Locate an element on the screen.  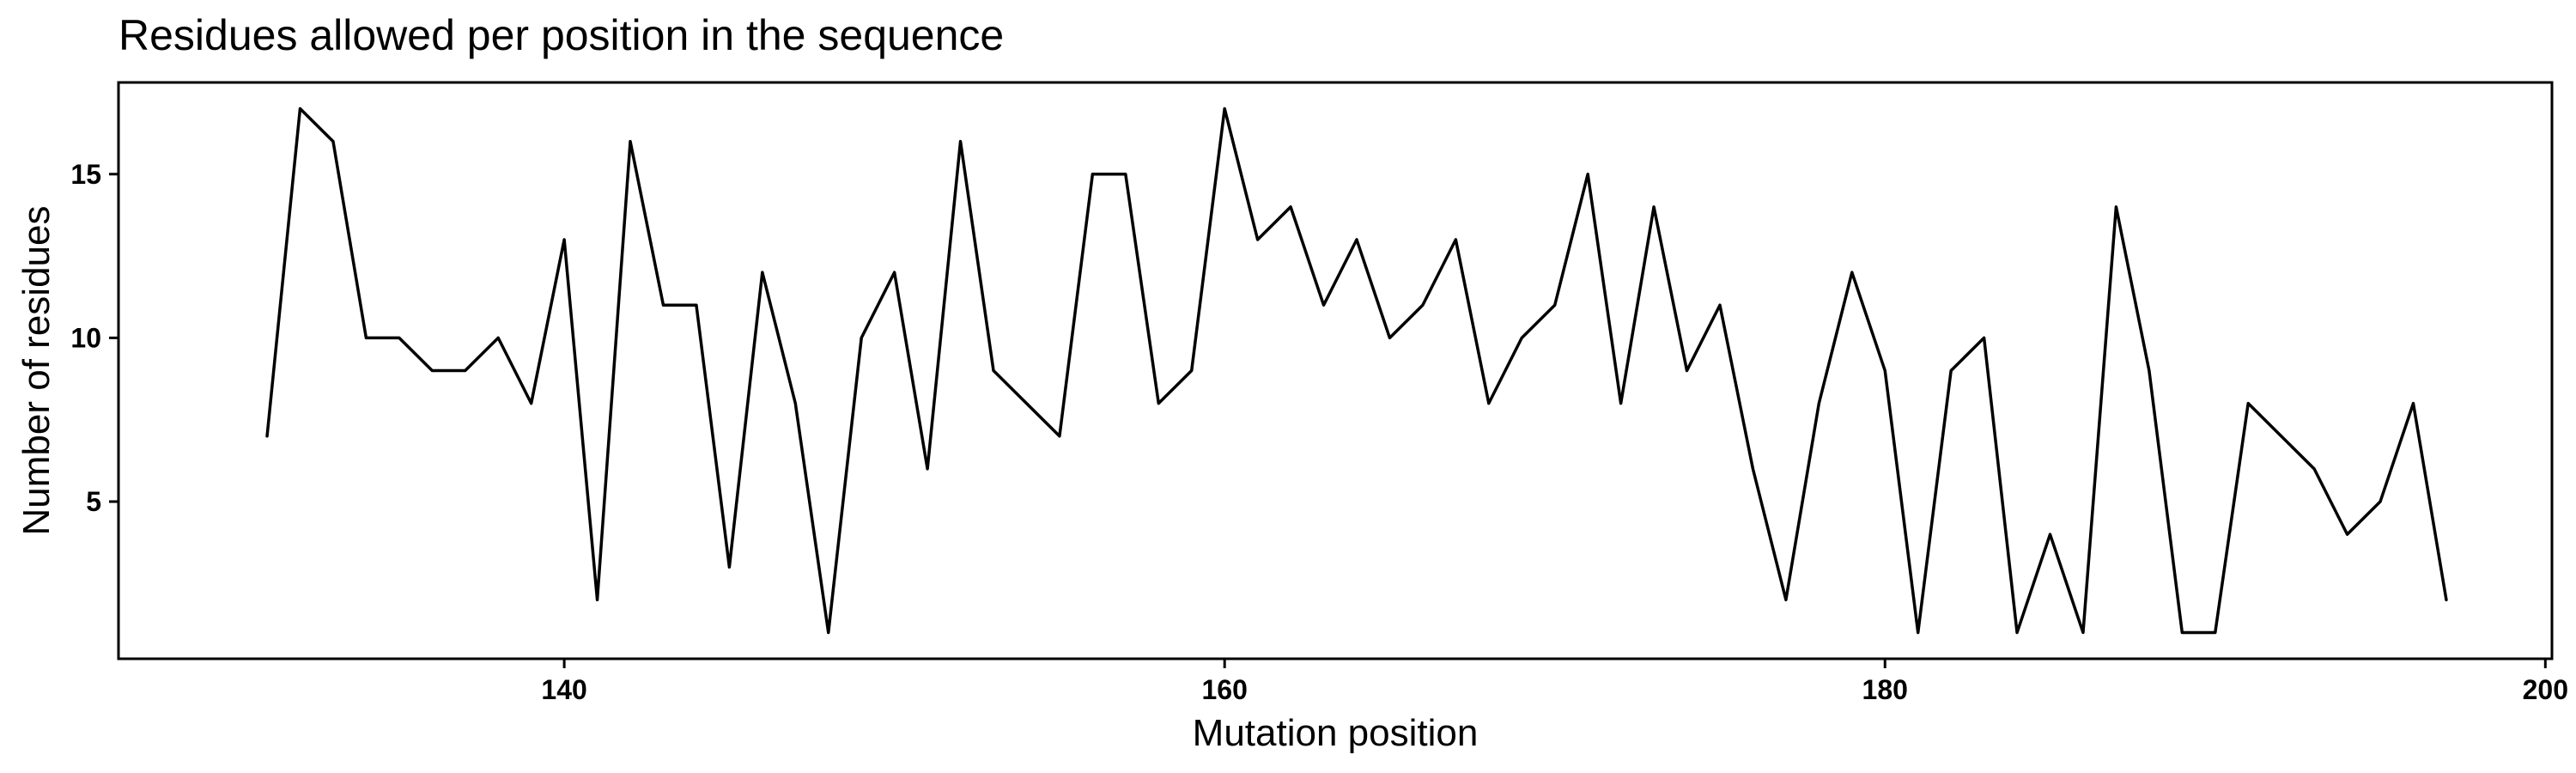
x-tick-label: 160 is located at coordinates (1224, 689).